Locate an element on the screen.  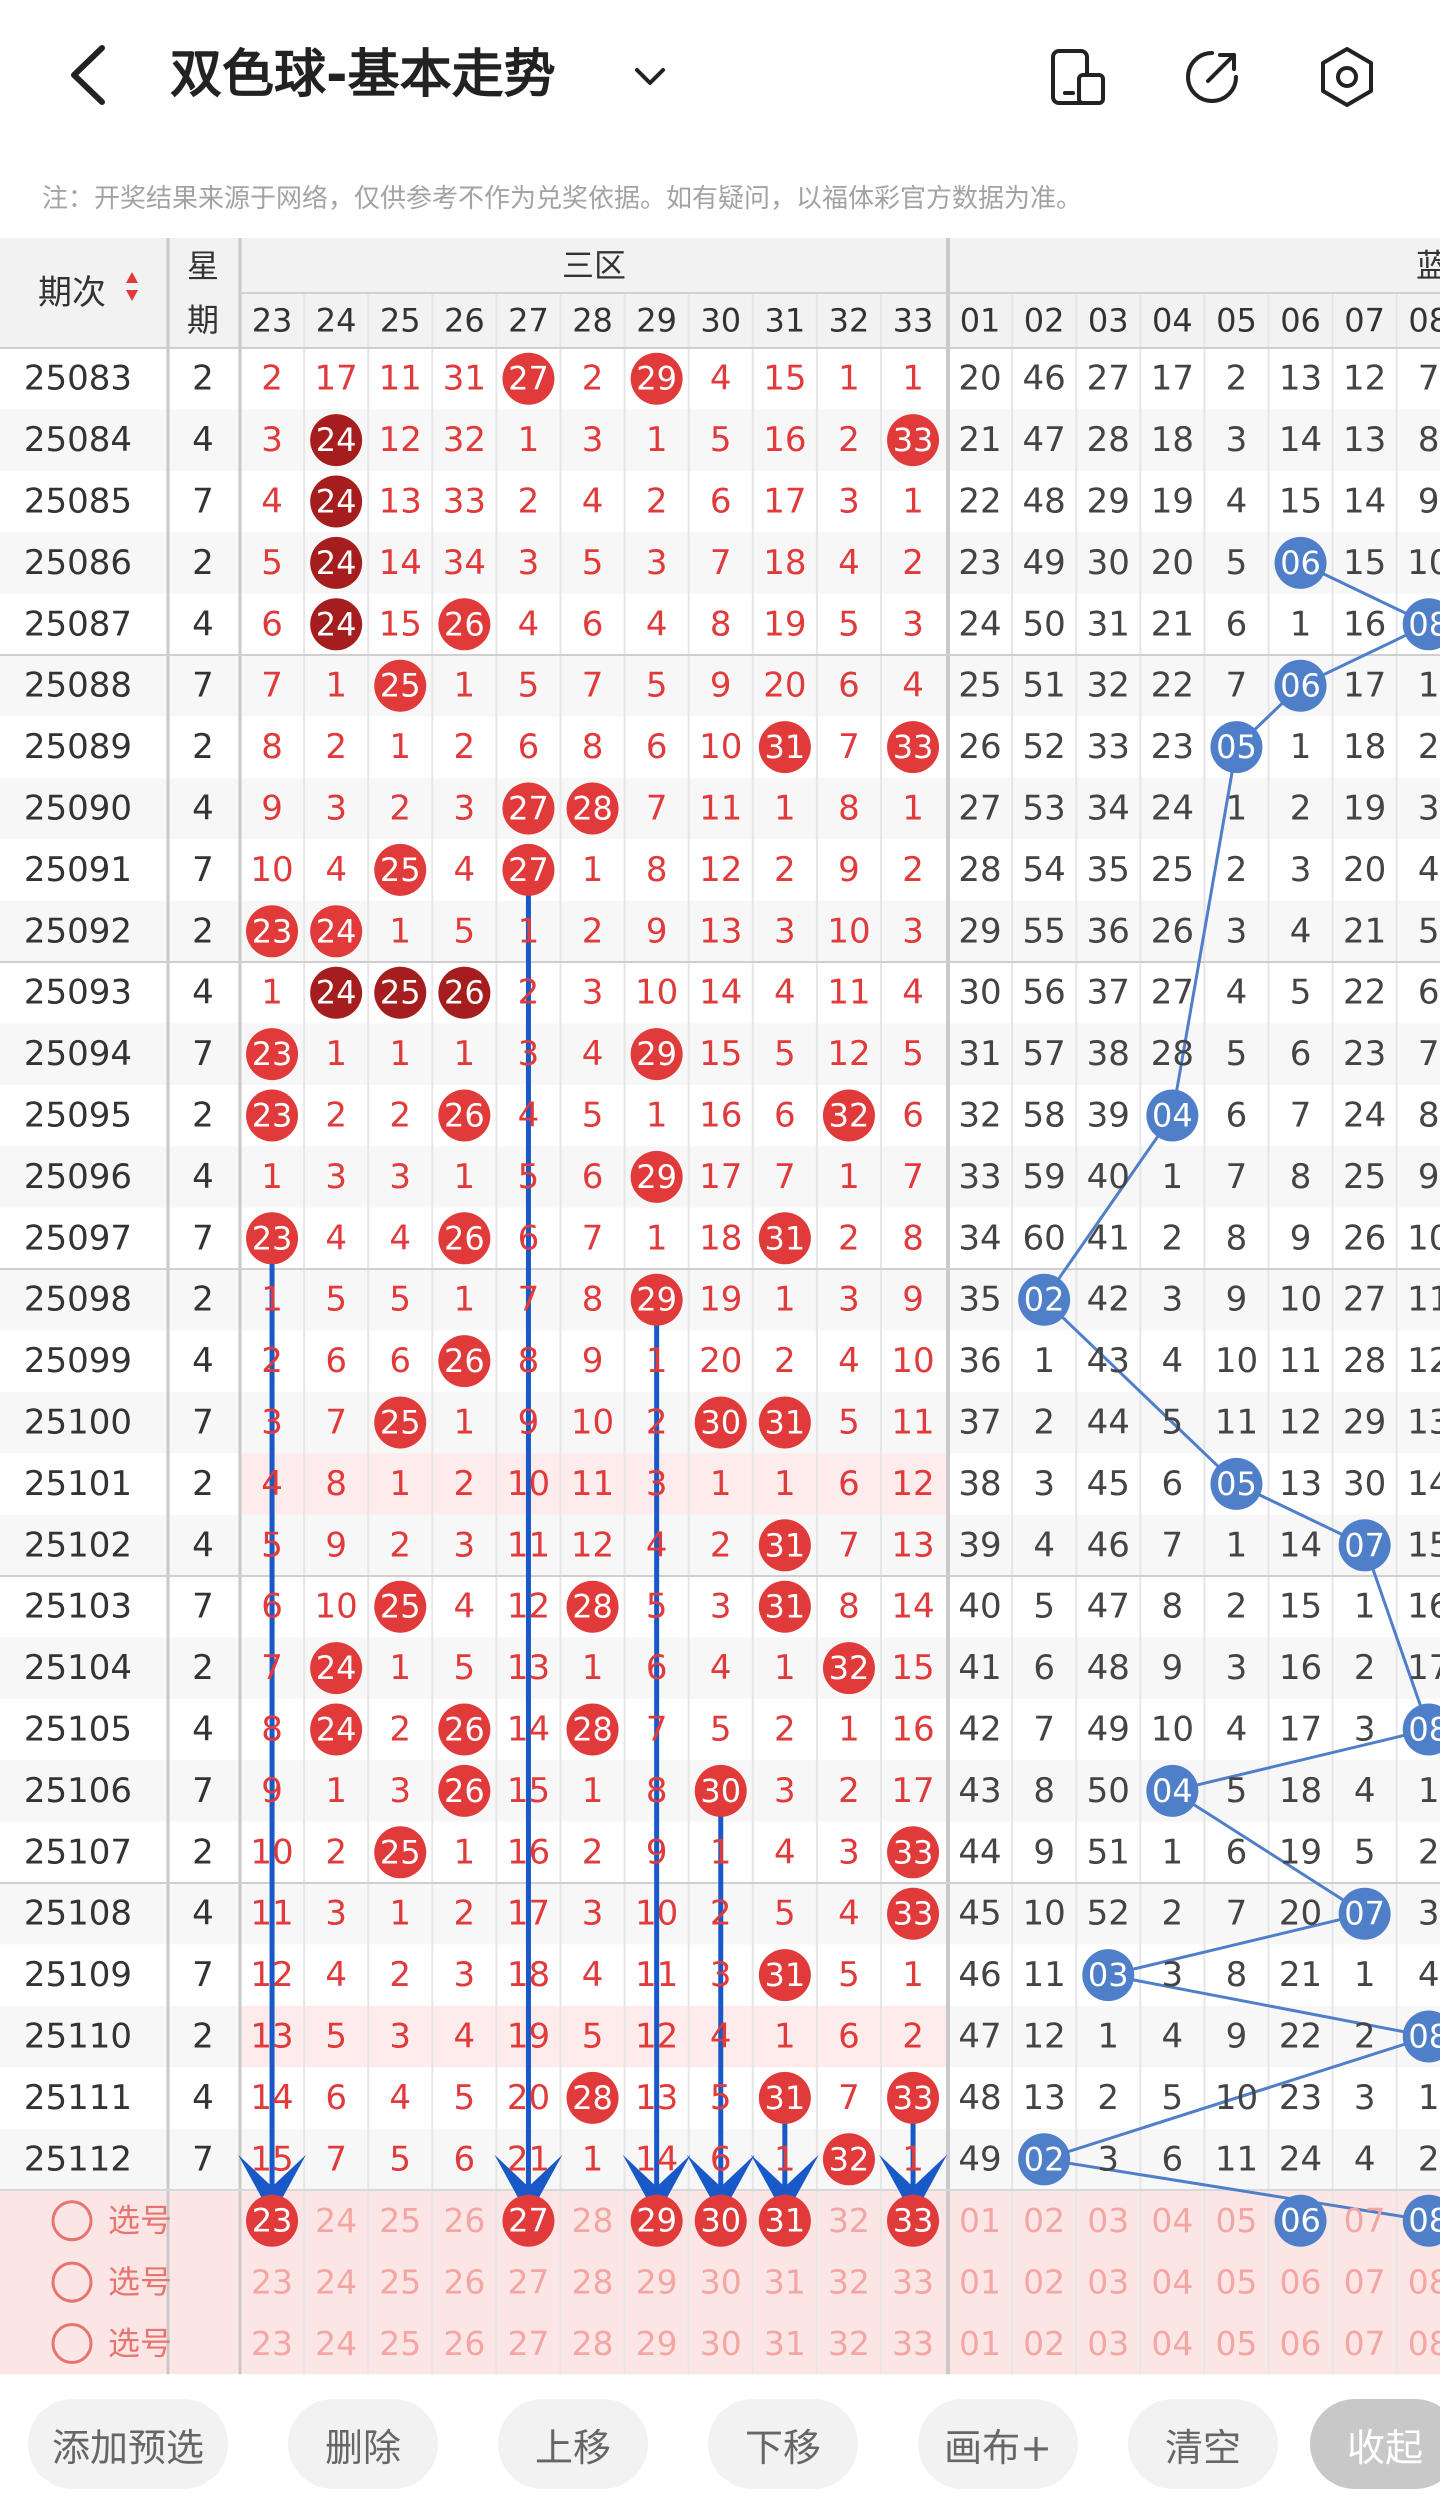
pick-red-number-selected: 31 is located at coordinates (784, 2221).